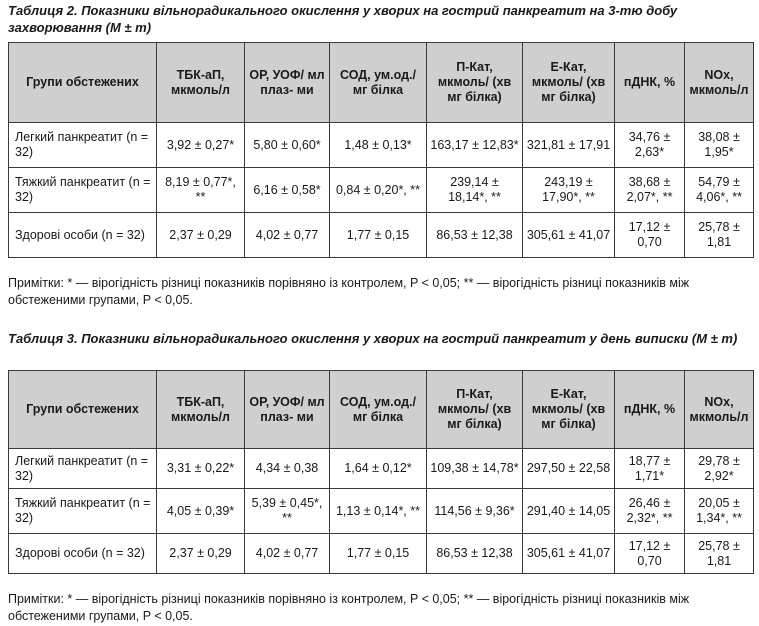 The width and height of the screenshot is (759, 626). What do you see at coordinates (719, 190) in the screenshot?
I see `value-cell: 54,79 ± 4,06*, **` at bounding box center [719, 190].